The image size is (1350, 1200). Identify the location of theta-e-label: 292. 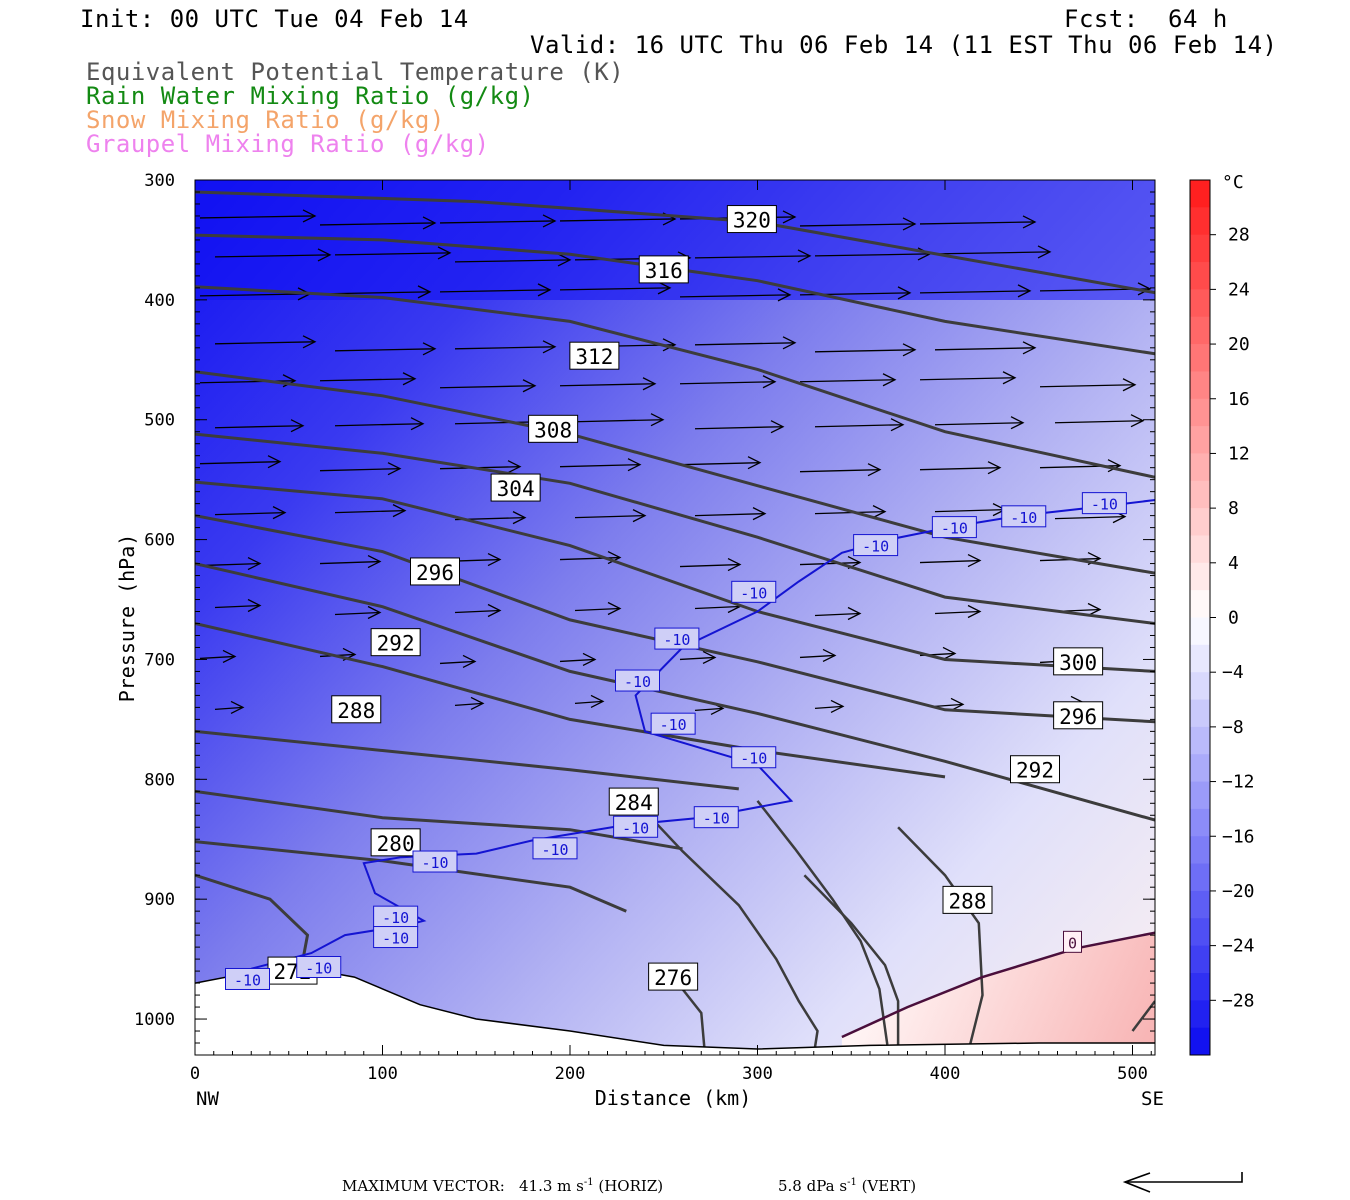
(1035, 771).